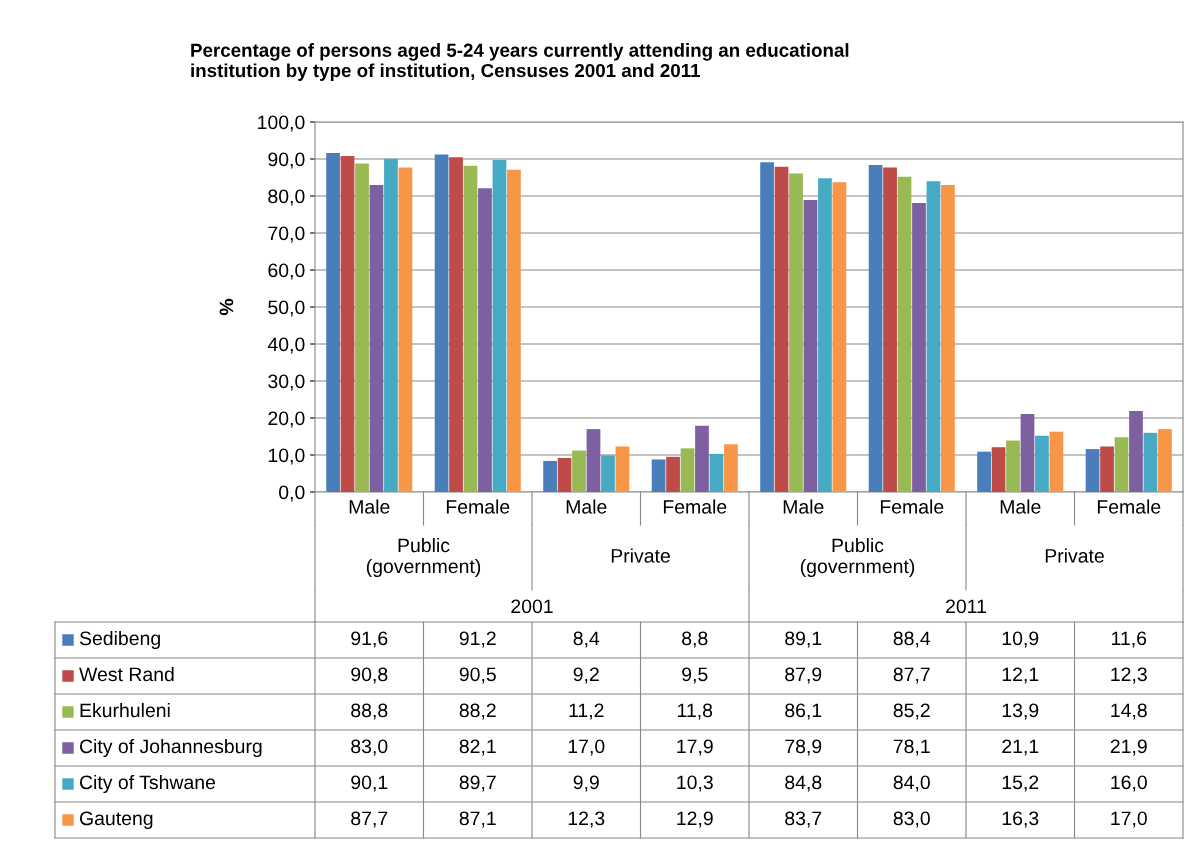  I want to click on data-label: 17,9, so click(695, 747).